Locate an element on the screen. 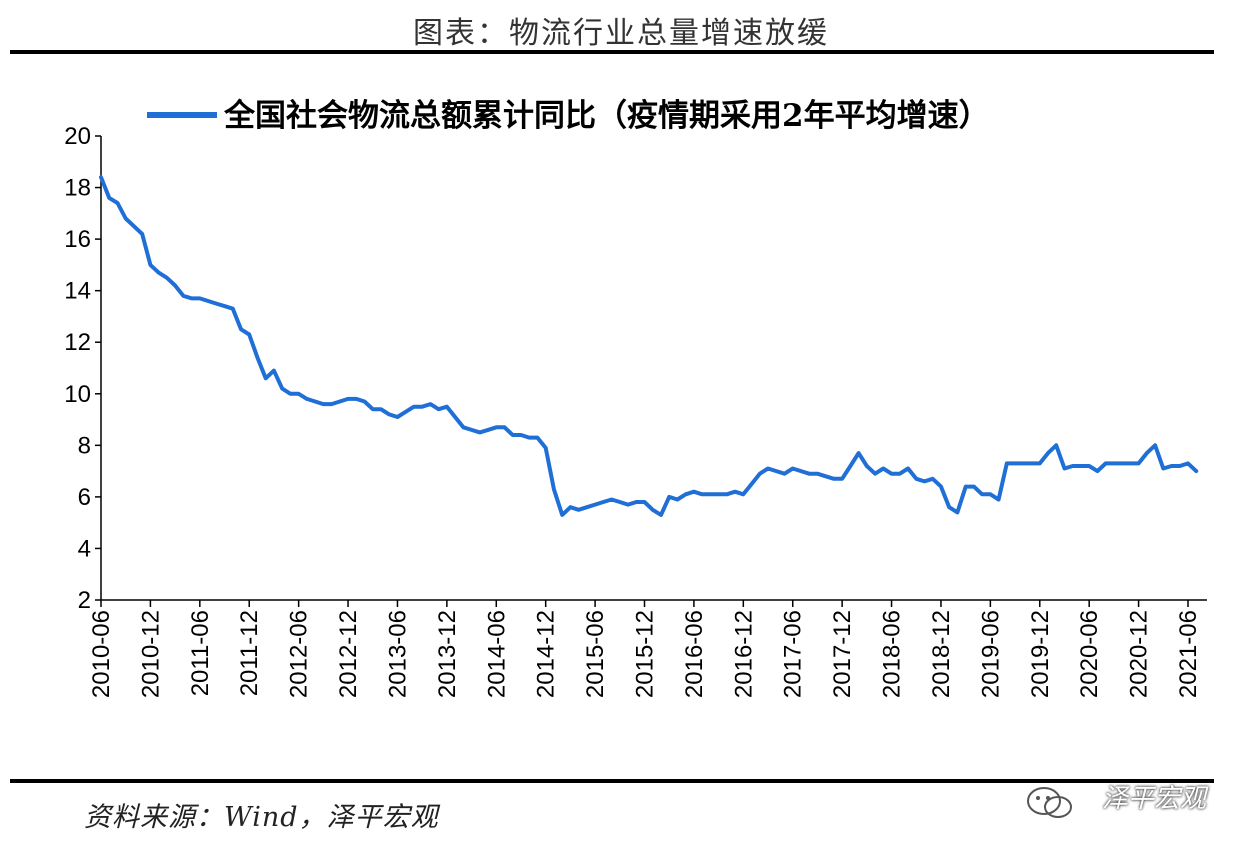 Image resolution: width=1242 pixels, height=846 pixels. source-note: 资料来源：Wind，泽平宏观 is located at coordinates (261, 817).